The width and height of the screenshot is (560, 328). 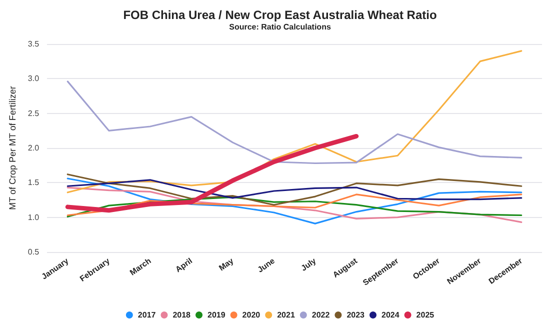 I want to click on legend-label: 2018, so click(x=182, y=315).